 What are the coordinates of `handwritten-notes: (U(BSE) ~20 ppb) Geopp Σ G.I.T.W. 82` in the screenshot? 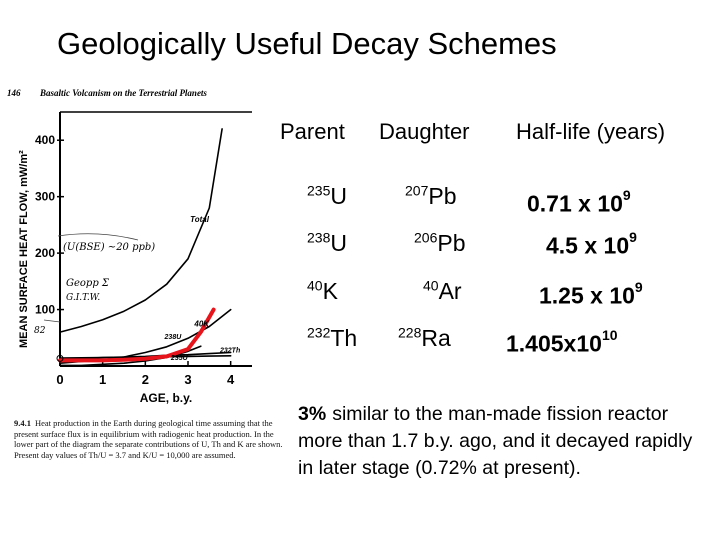 It's located at (94, 284).